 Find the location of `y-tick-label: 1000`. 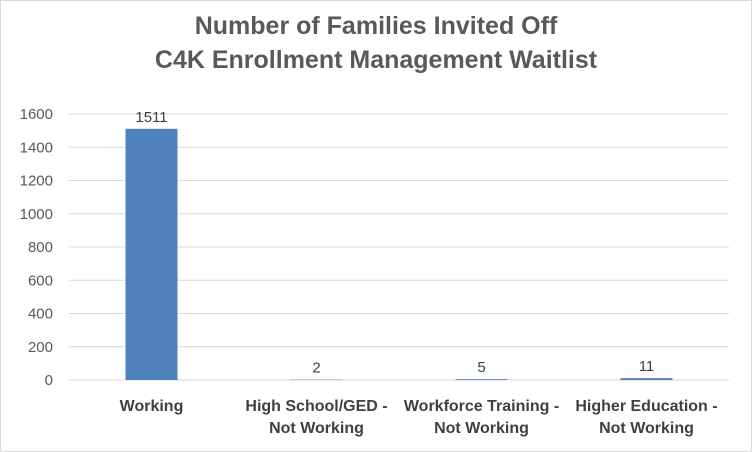

y-tick-label: 1000 is located at coordinates (36, 214).